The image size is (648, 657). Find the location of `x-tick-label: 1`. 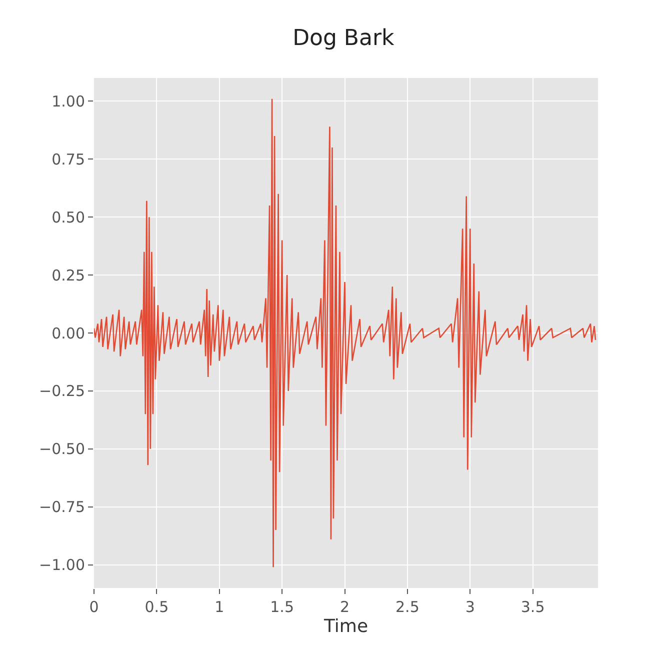

x-tick-label: 1 is located at coordinates (219, 607).